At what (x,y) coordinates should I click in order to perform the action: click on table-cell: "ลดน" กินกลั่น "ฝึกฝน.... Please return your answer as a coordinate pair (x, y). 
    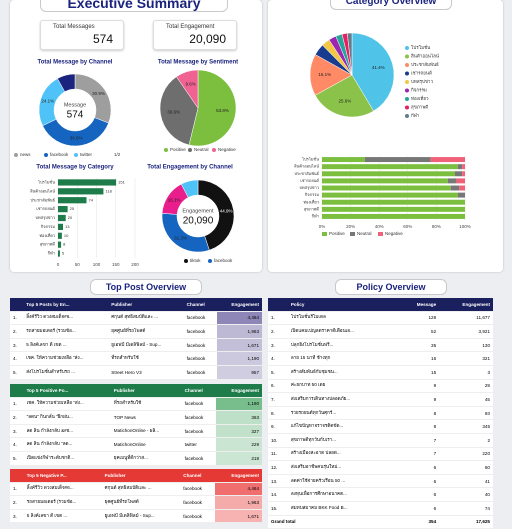
    Looking at the image, I should click on (67, 417).